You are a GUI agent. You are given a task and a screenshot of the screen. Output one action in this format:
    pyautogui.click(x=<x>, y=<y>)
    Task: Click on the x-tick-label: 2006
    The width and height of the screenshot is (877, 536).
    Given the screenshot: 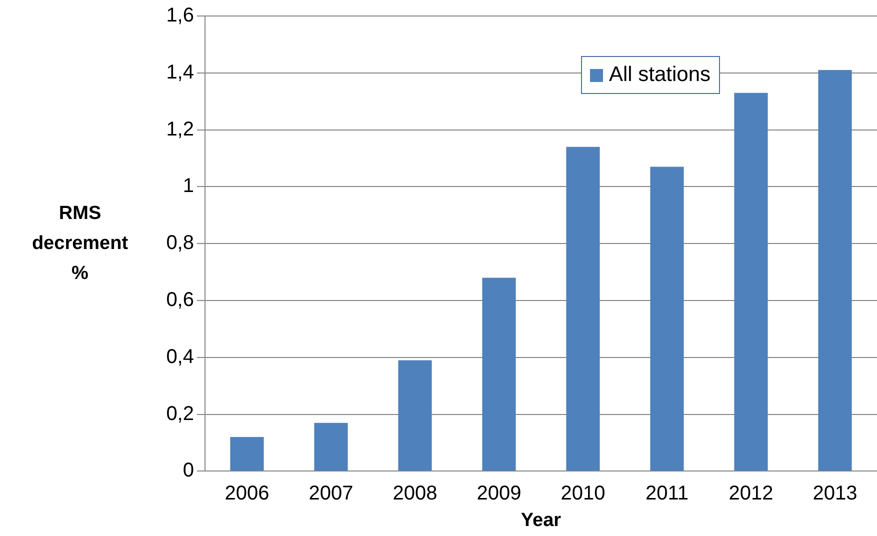 What is the action you would take?
    pyautogui.click(x=247, y=493)
    